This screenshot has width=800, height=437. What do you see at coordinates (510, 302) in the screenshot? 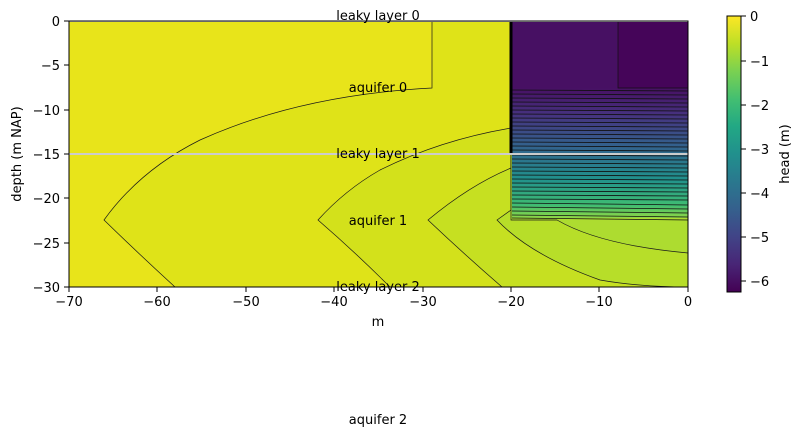
I see `x-tick-label: −20` at bounding box center [510, 302].